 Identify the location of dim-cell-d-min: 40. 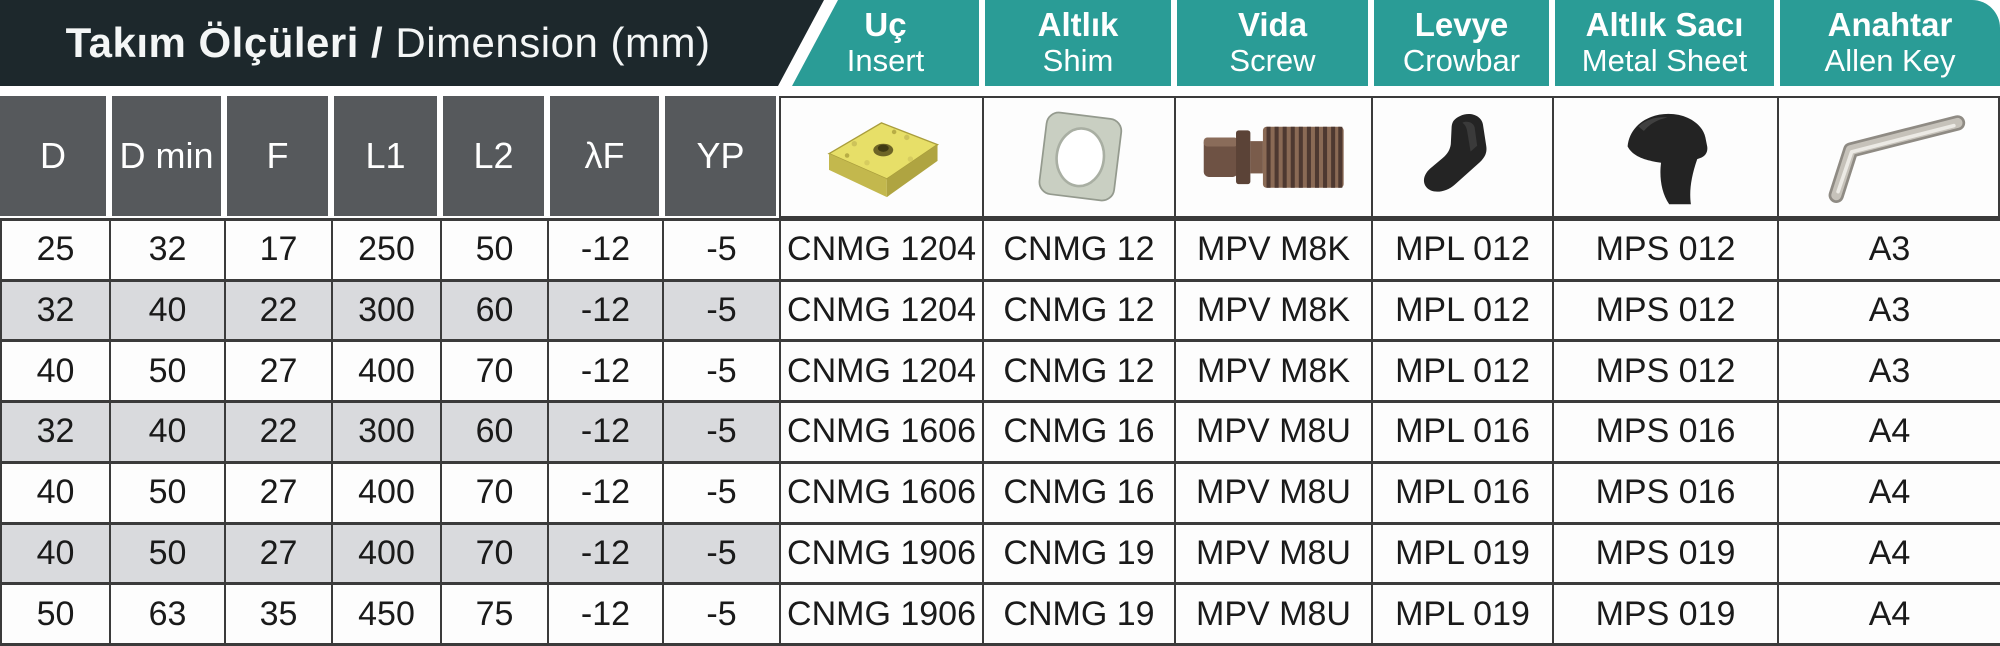
(167, 310).